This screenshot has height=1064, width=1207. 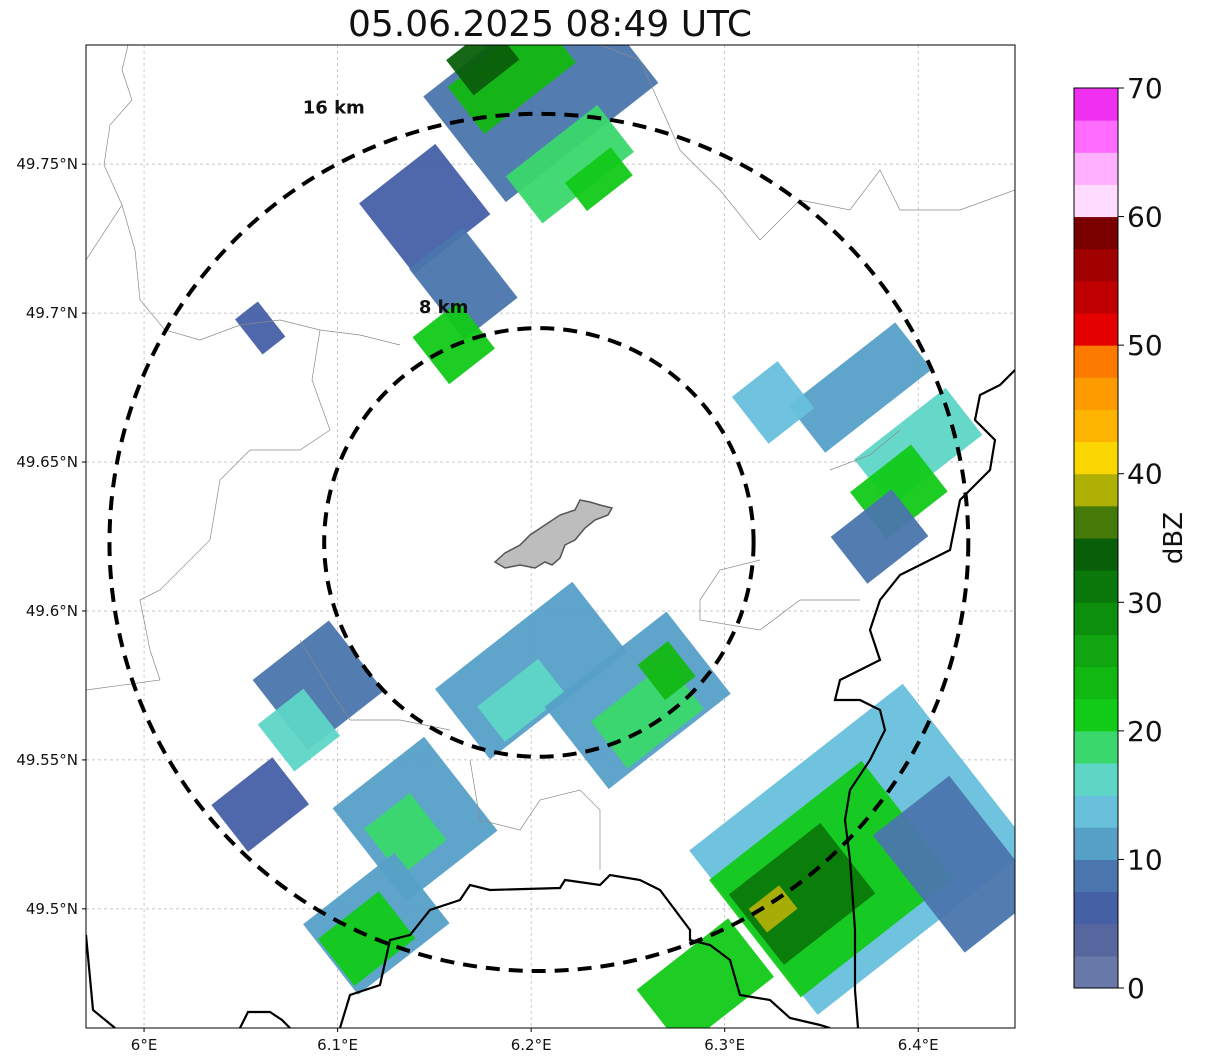 What do you see at coordinates (1145, 731) in the screenshot?
I see `colorbar-tick-label: 20` at bounding box center [1145, 731].